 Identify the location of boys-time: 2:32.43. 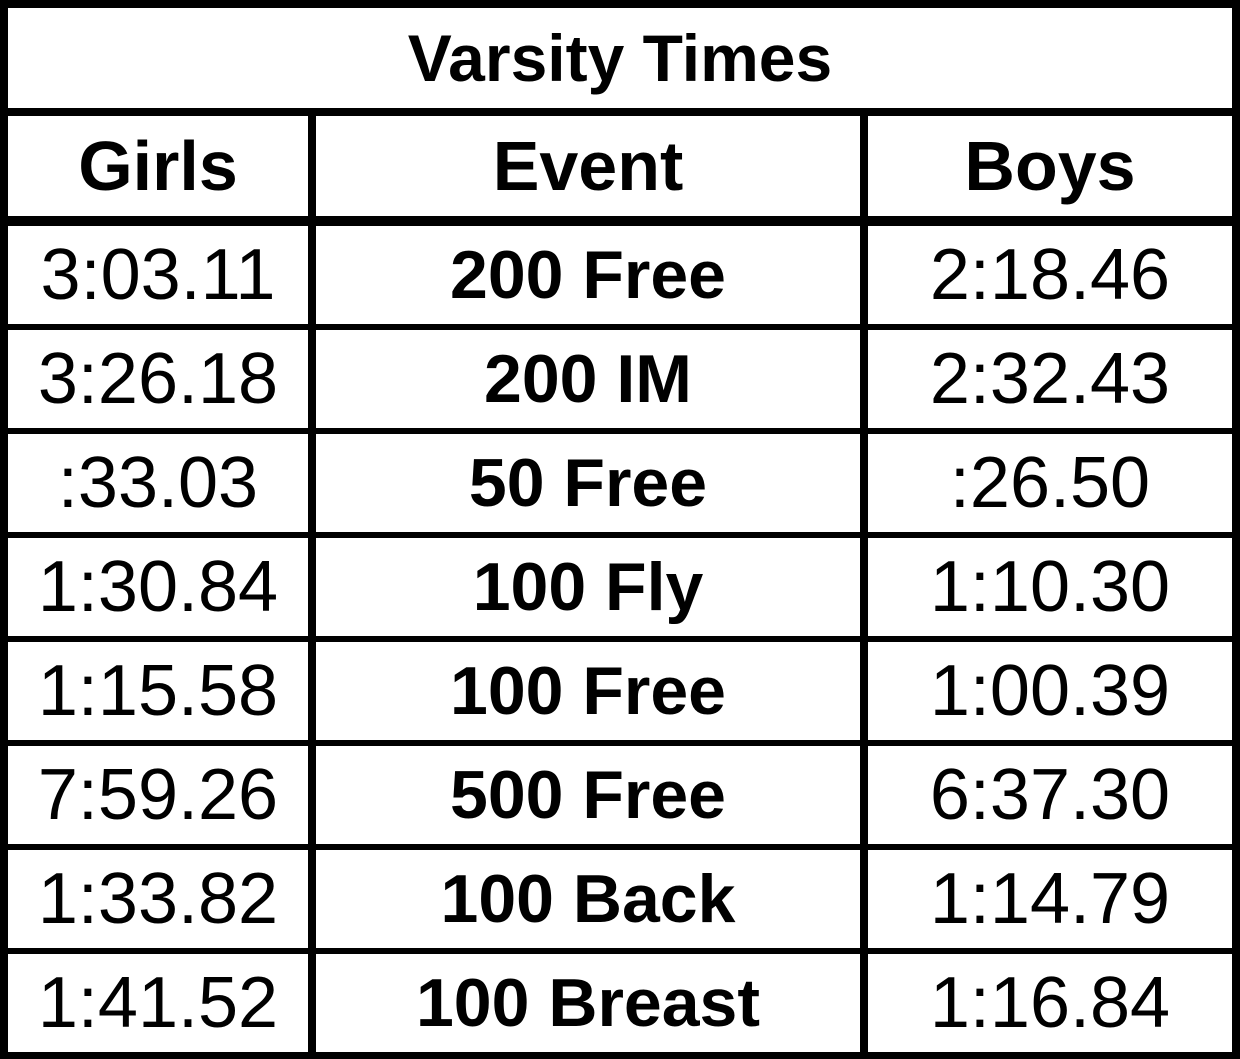
(1050, 379).